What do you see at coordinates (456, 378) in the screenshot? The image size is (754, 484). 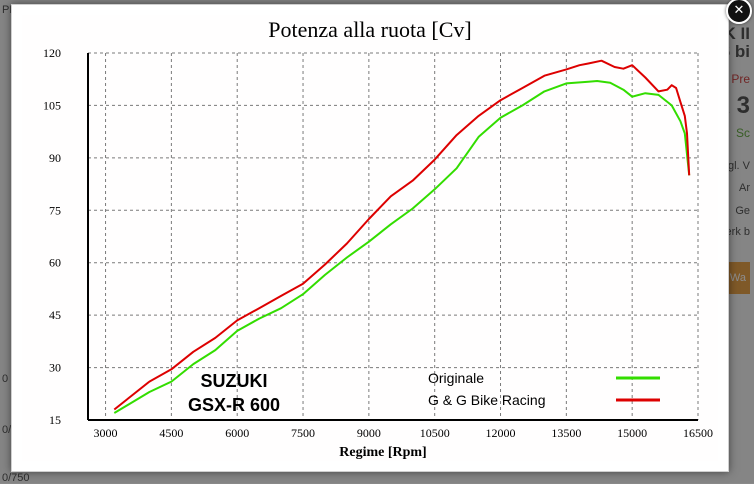 I see `legend-label: Originale` at bounding box center [456, 378].